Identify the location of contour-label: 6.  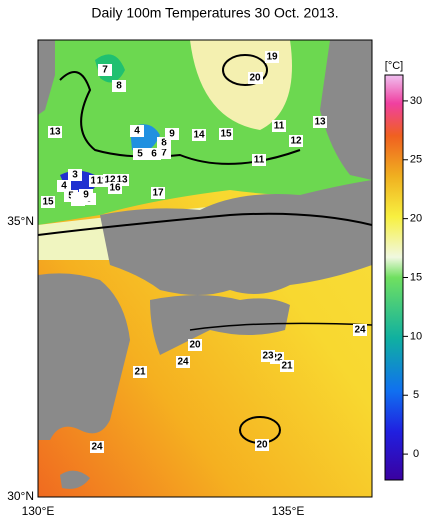
(154, 154).